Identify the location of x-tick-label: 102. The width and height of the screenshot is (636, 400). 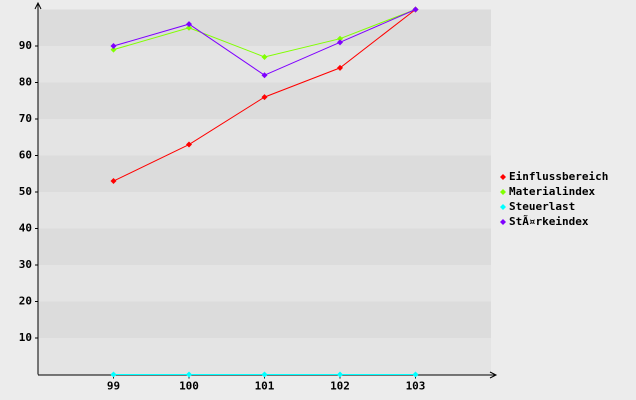
(340, 386).